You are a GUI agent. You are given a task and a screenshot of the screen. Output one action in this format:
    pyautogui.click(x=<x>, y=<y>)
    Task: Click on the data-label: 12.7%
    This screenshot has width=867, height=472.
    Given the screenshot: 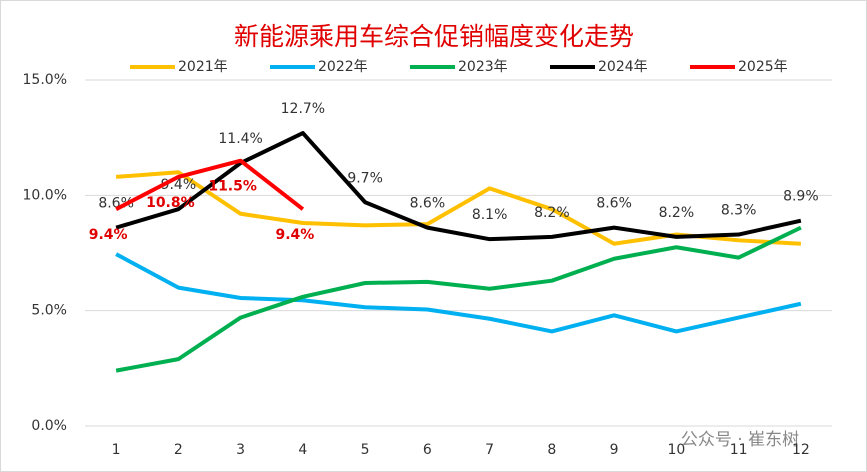 What is the action you would take?
    pyautogui.click(x=303, y=109)
    